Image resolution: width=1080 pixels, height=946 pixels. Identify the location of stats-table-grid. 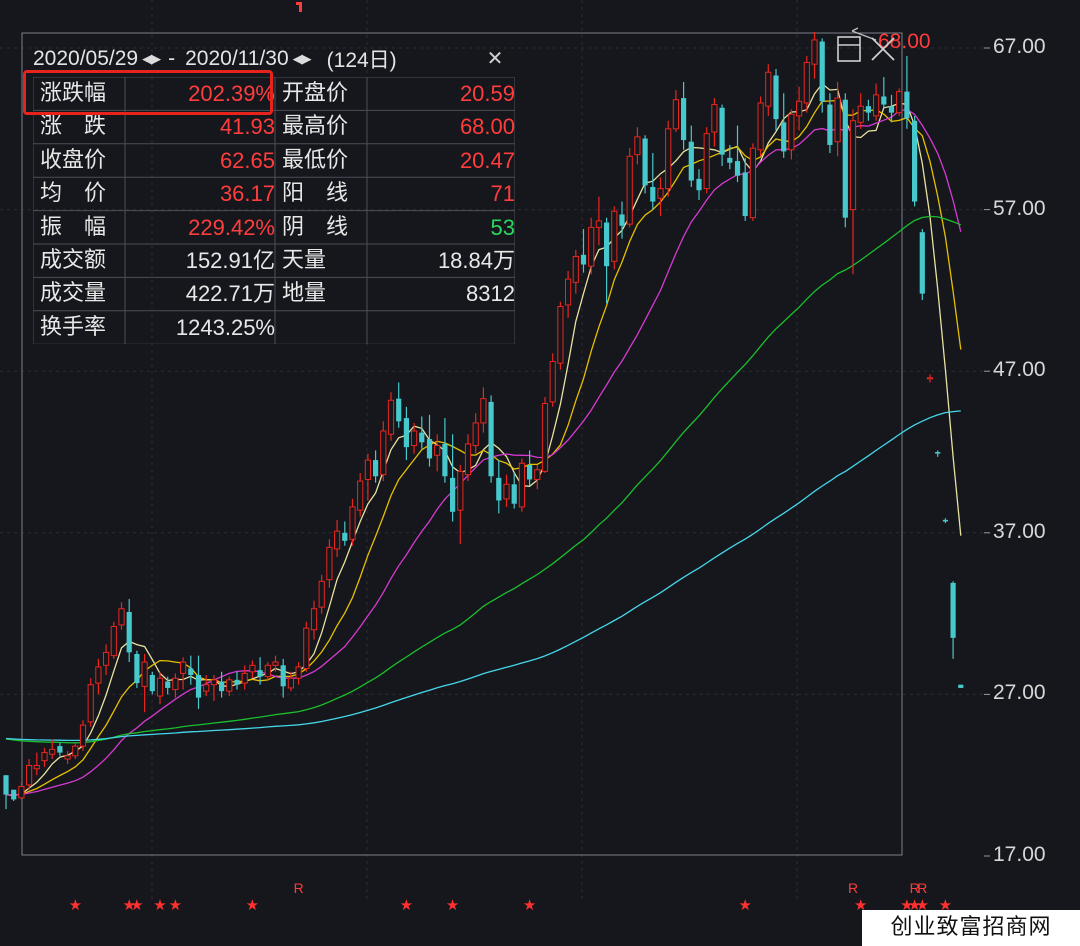
(274, 210).